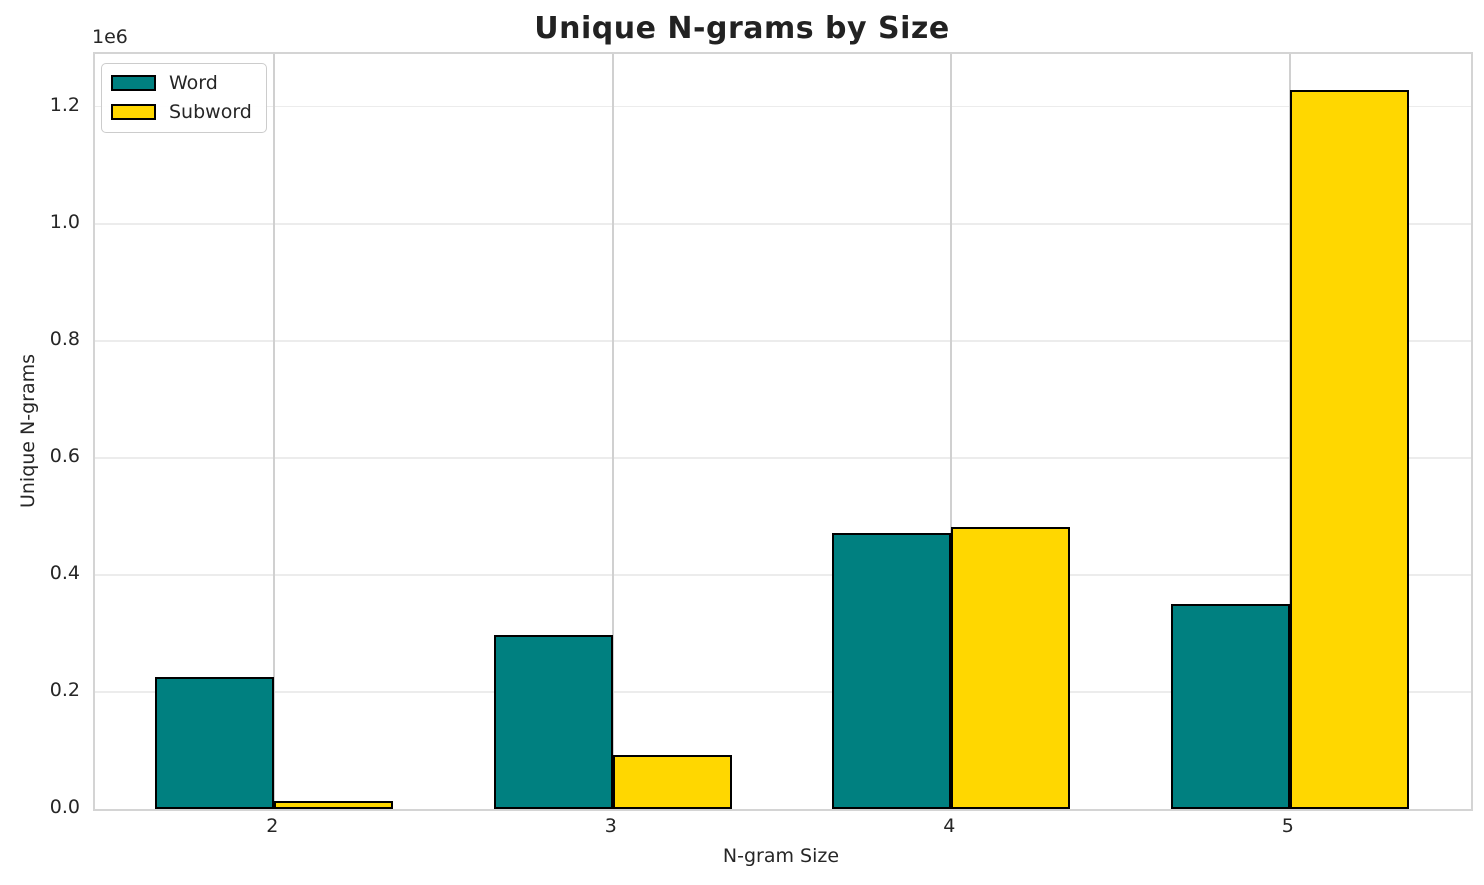  I want to click on y-tick-label: 0.4, so click(64, 572).